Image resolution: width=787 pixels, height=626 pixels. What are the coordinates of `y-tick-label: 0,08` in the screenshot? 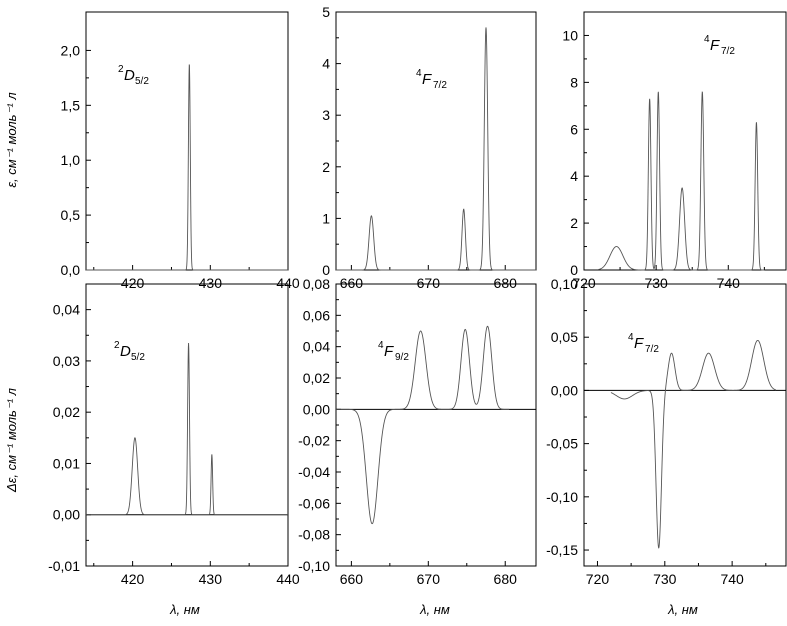 It's located at (316, 284).